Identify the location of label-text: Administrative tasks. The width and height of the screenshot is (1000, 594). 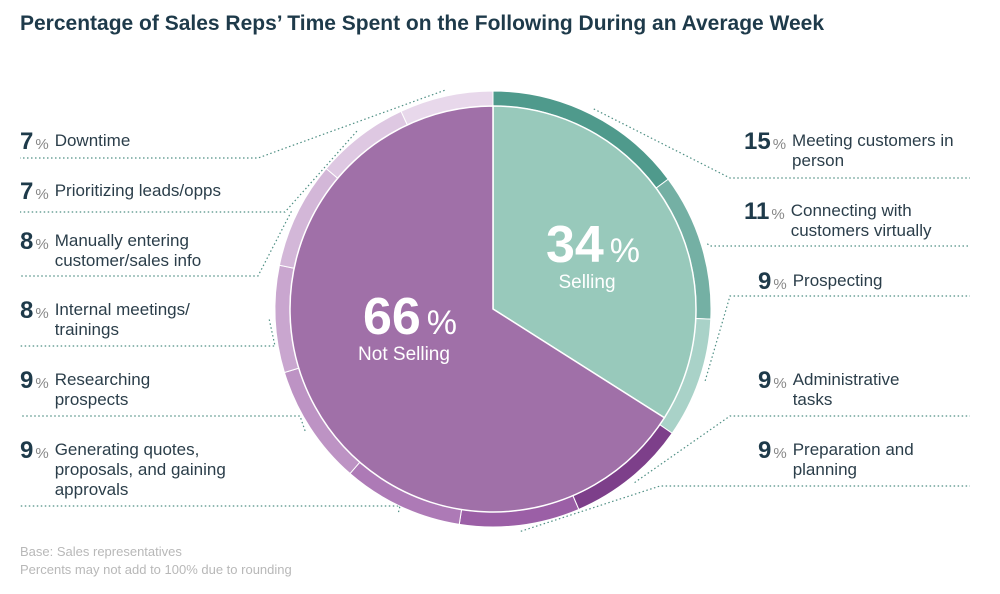
(846, 389).